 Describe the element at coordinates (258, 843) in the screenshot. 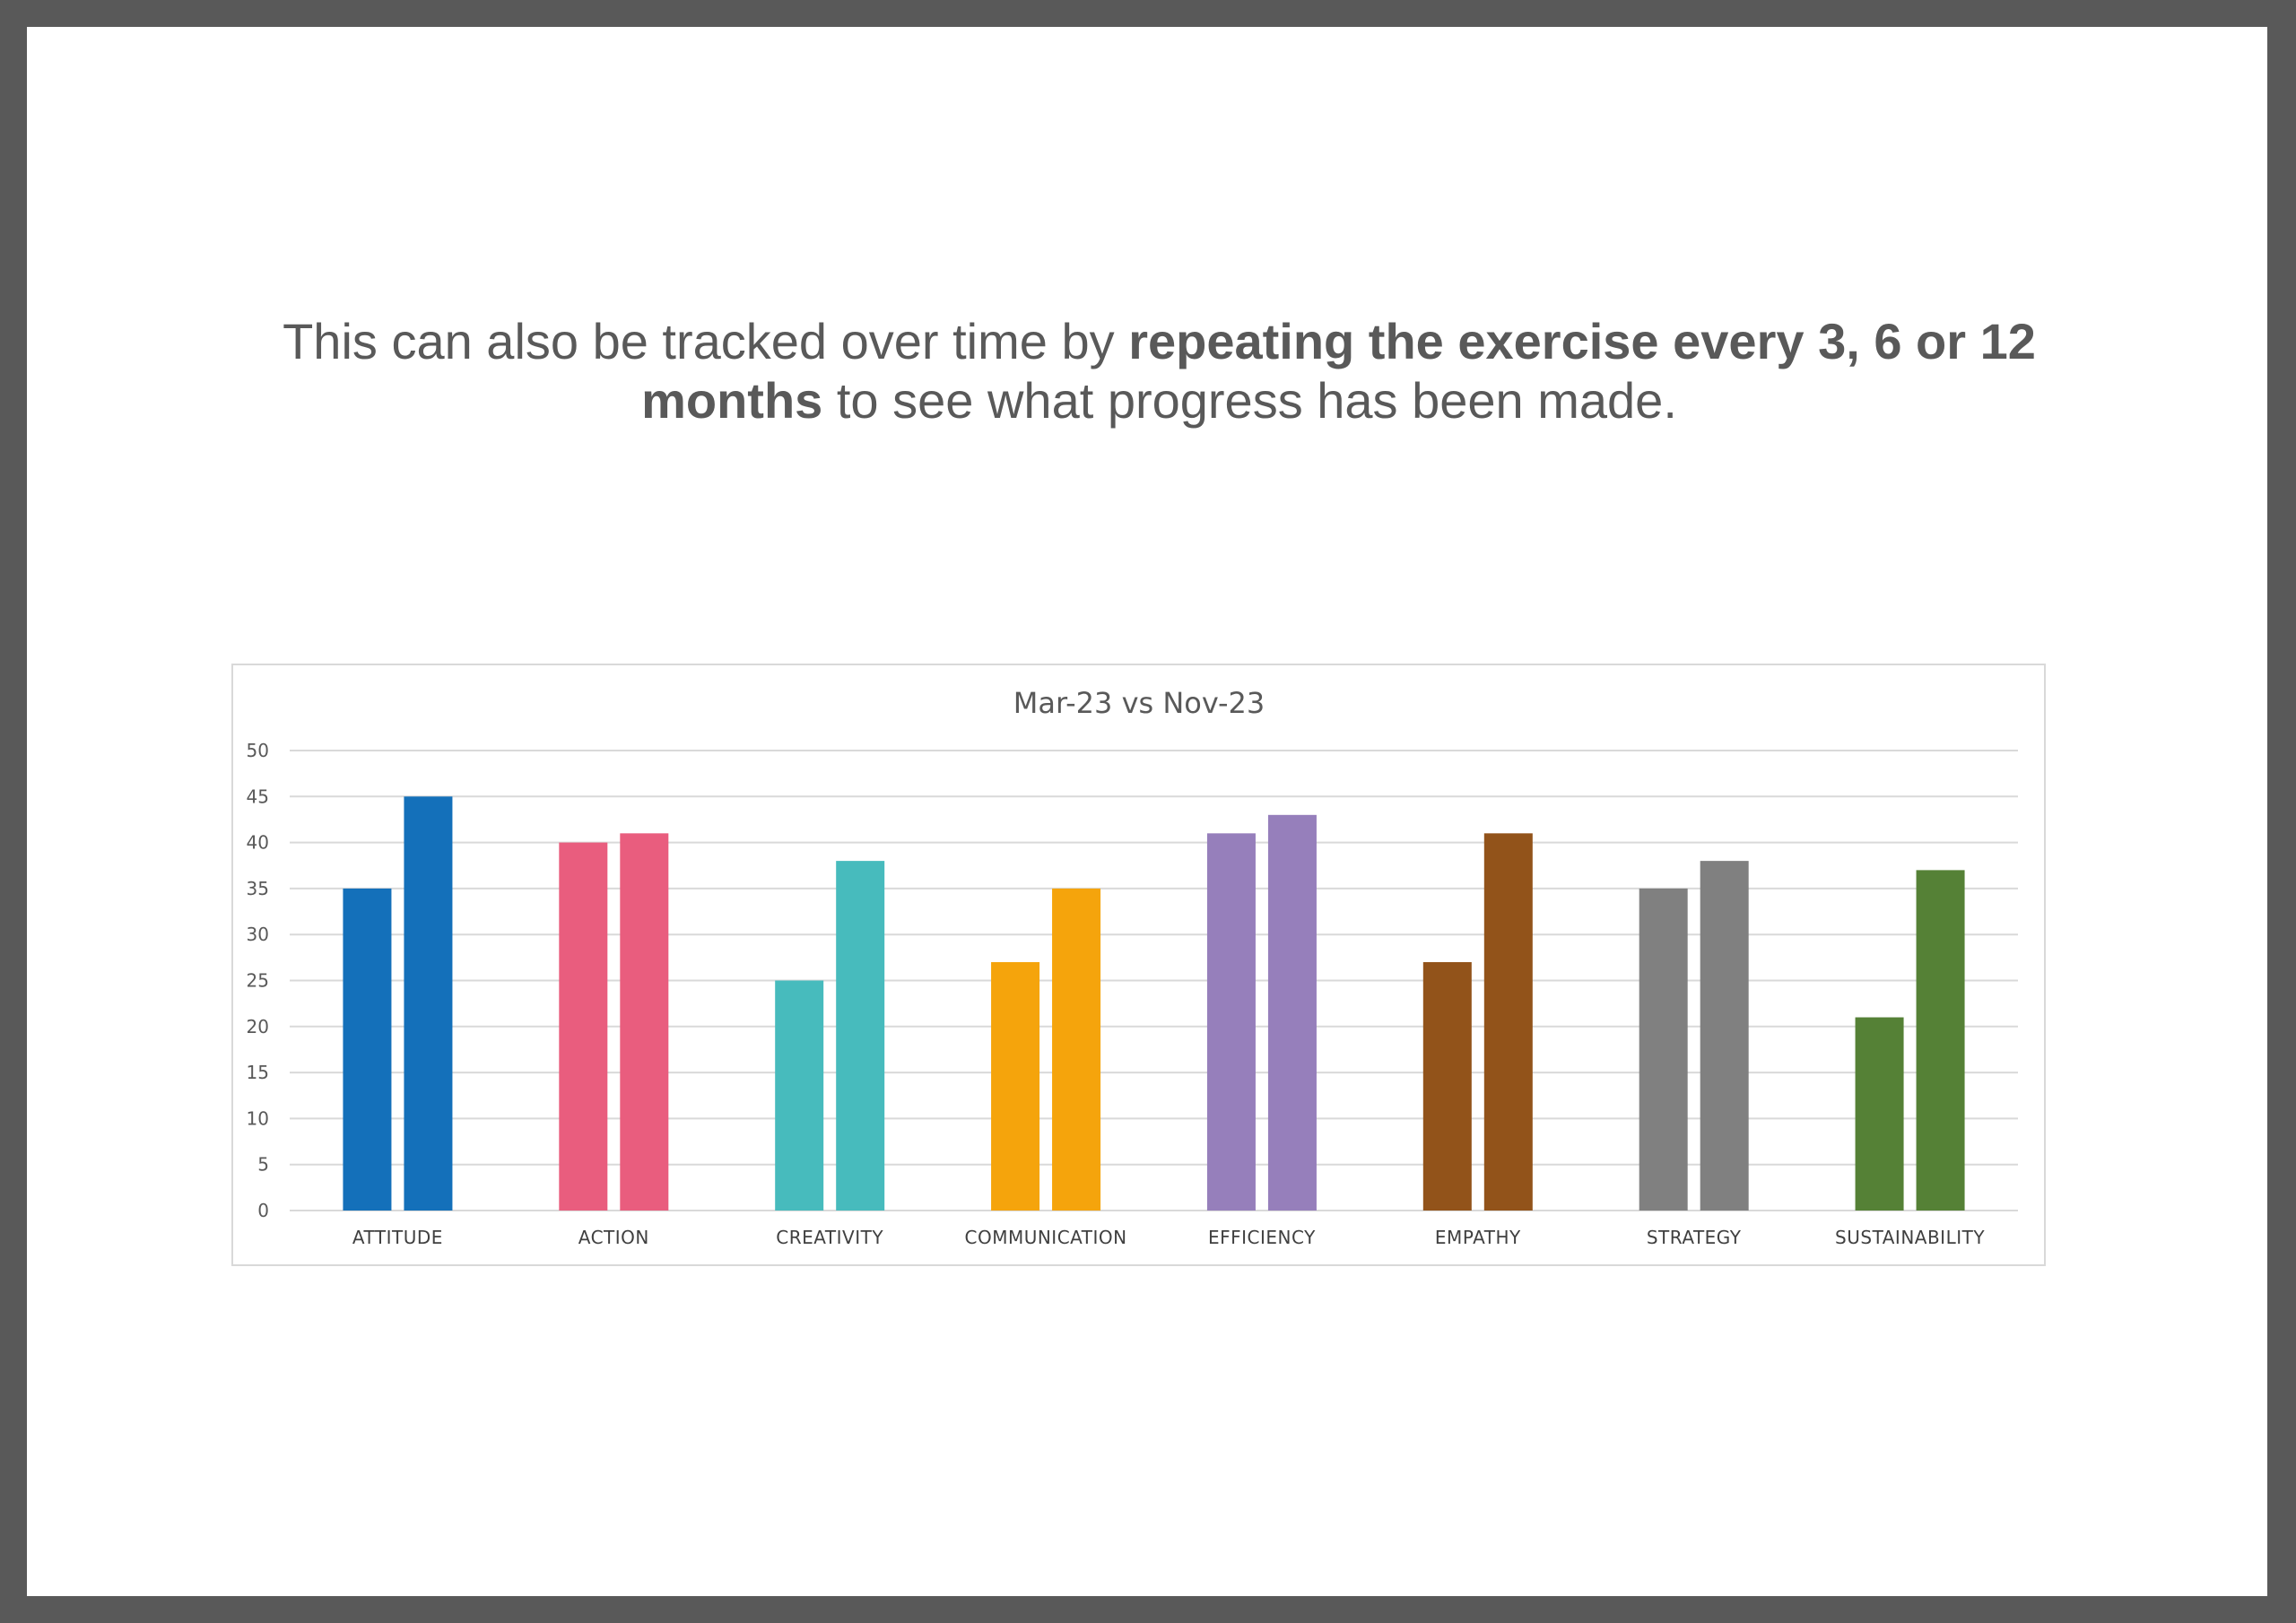

I see `y-tick-label: 40` at that location.